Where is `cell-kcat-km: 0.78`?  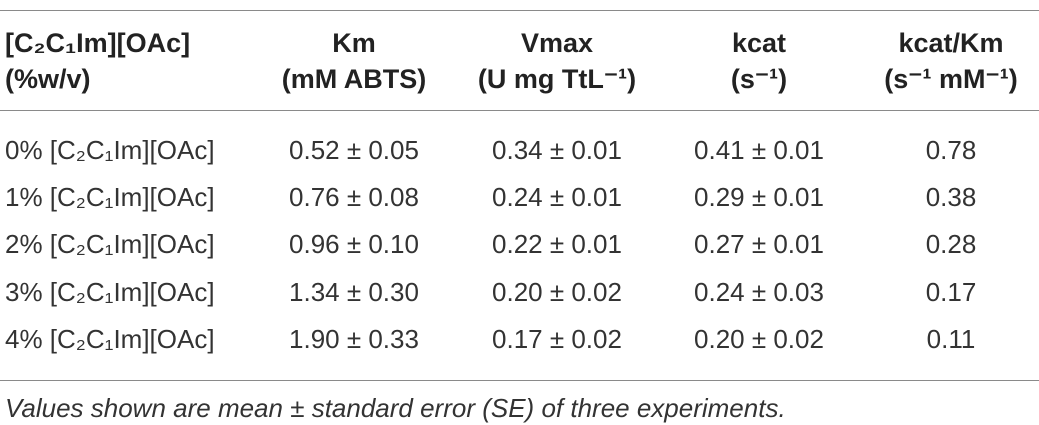
cell-kcat-km: 0.78 is located at coordinates (951, 150).